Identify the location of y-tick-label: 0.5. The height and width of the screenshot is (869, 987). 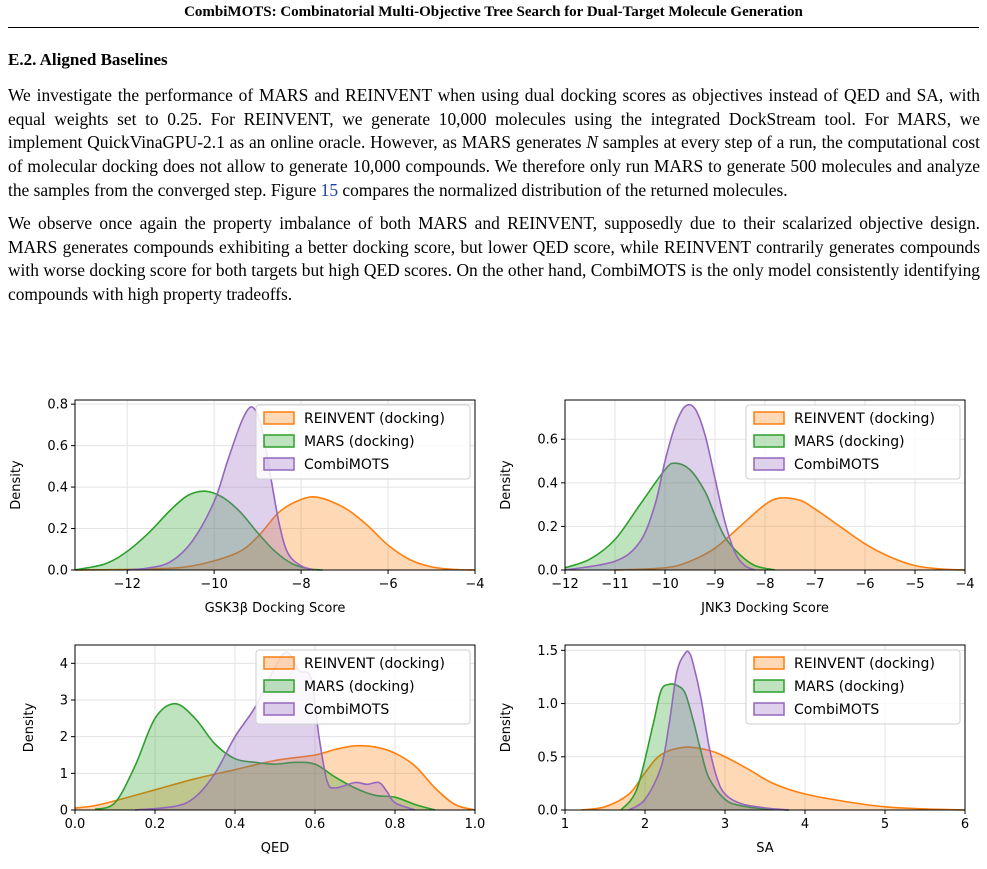
(547, 757).